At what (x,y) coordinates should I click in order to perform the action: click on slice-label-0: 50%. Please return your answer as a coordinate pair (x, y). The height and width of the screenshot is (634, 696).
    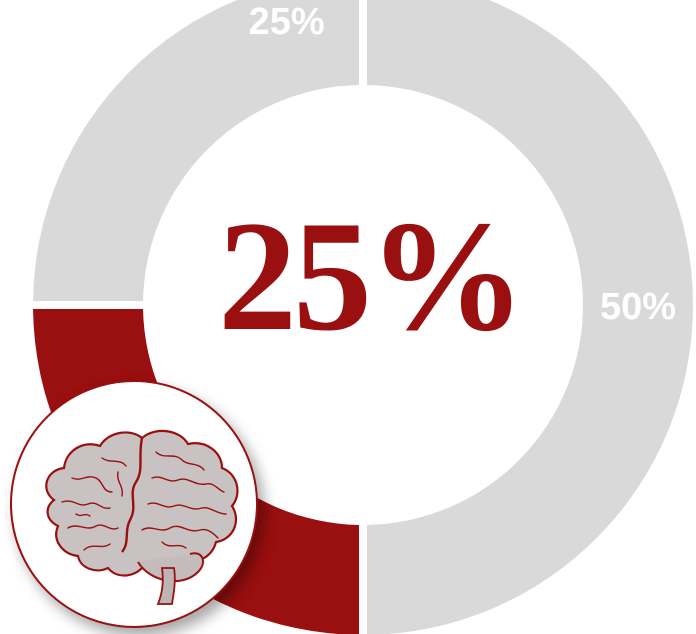
    Looking at the image, I should click on (638, 307).